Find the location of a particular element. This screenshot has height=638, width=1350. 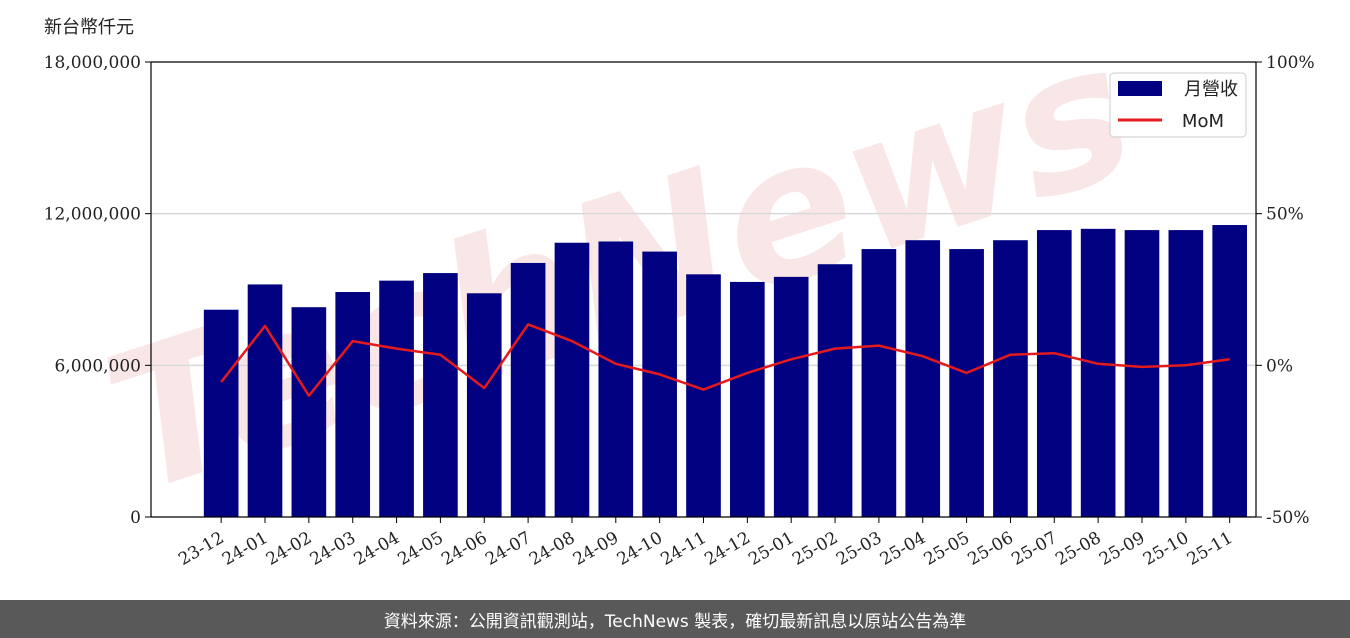

x-tick-label: 23-12 is located at coordinates (201, 549).